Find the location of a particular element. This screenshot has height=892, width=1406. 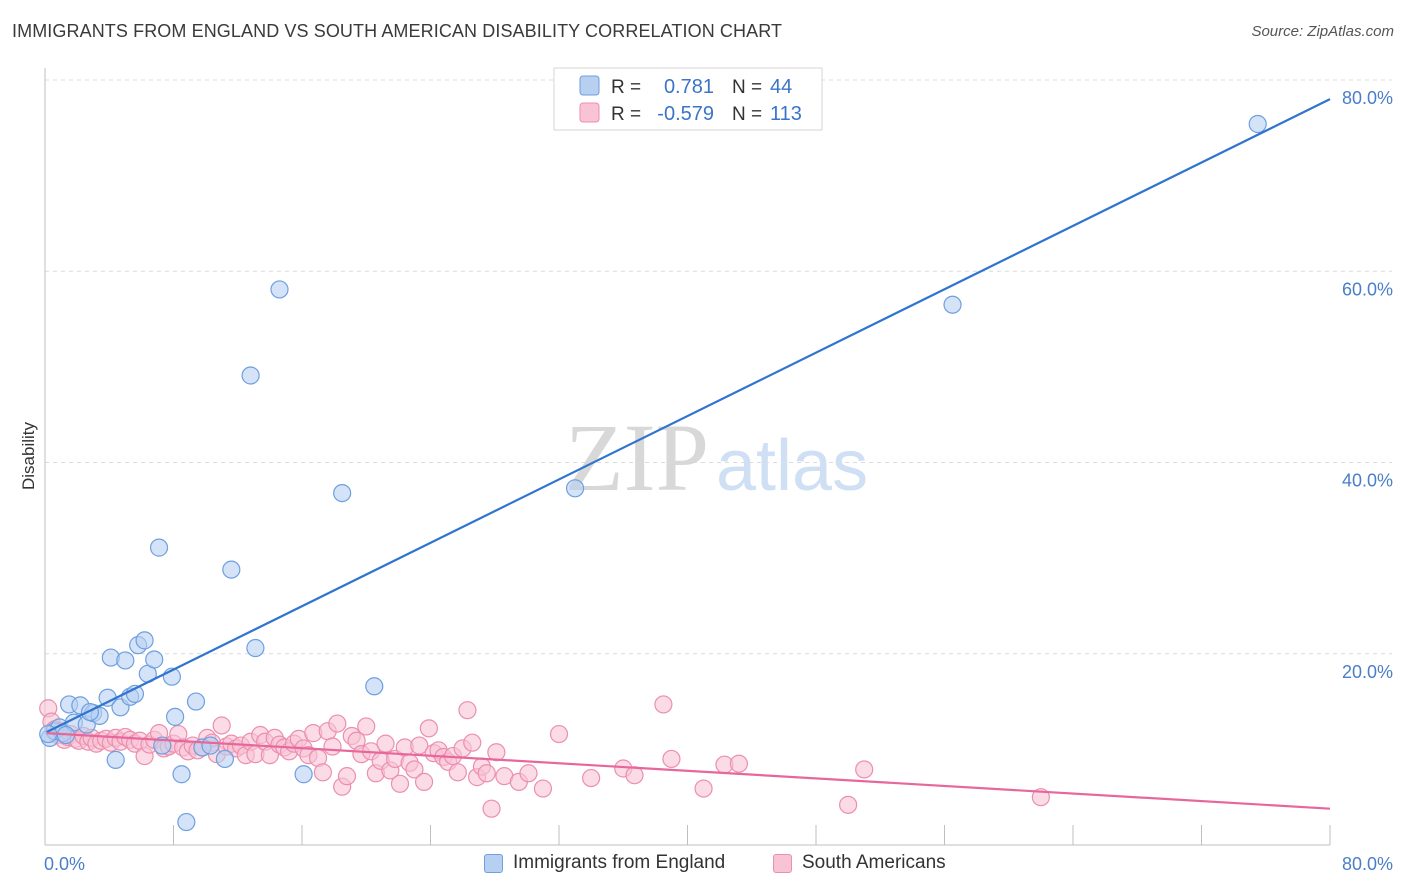

england-swatch is located at coordinates (493, 863).